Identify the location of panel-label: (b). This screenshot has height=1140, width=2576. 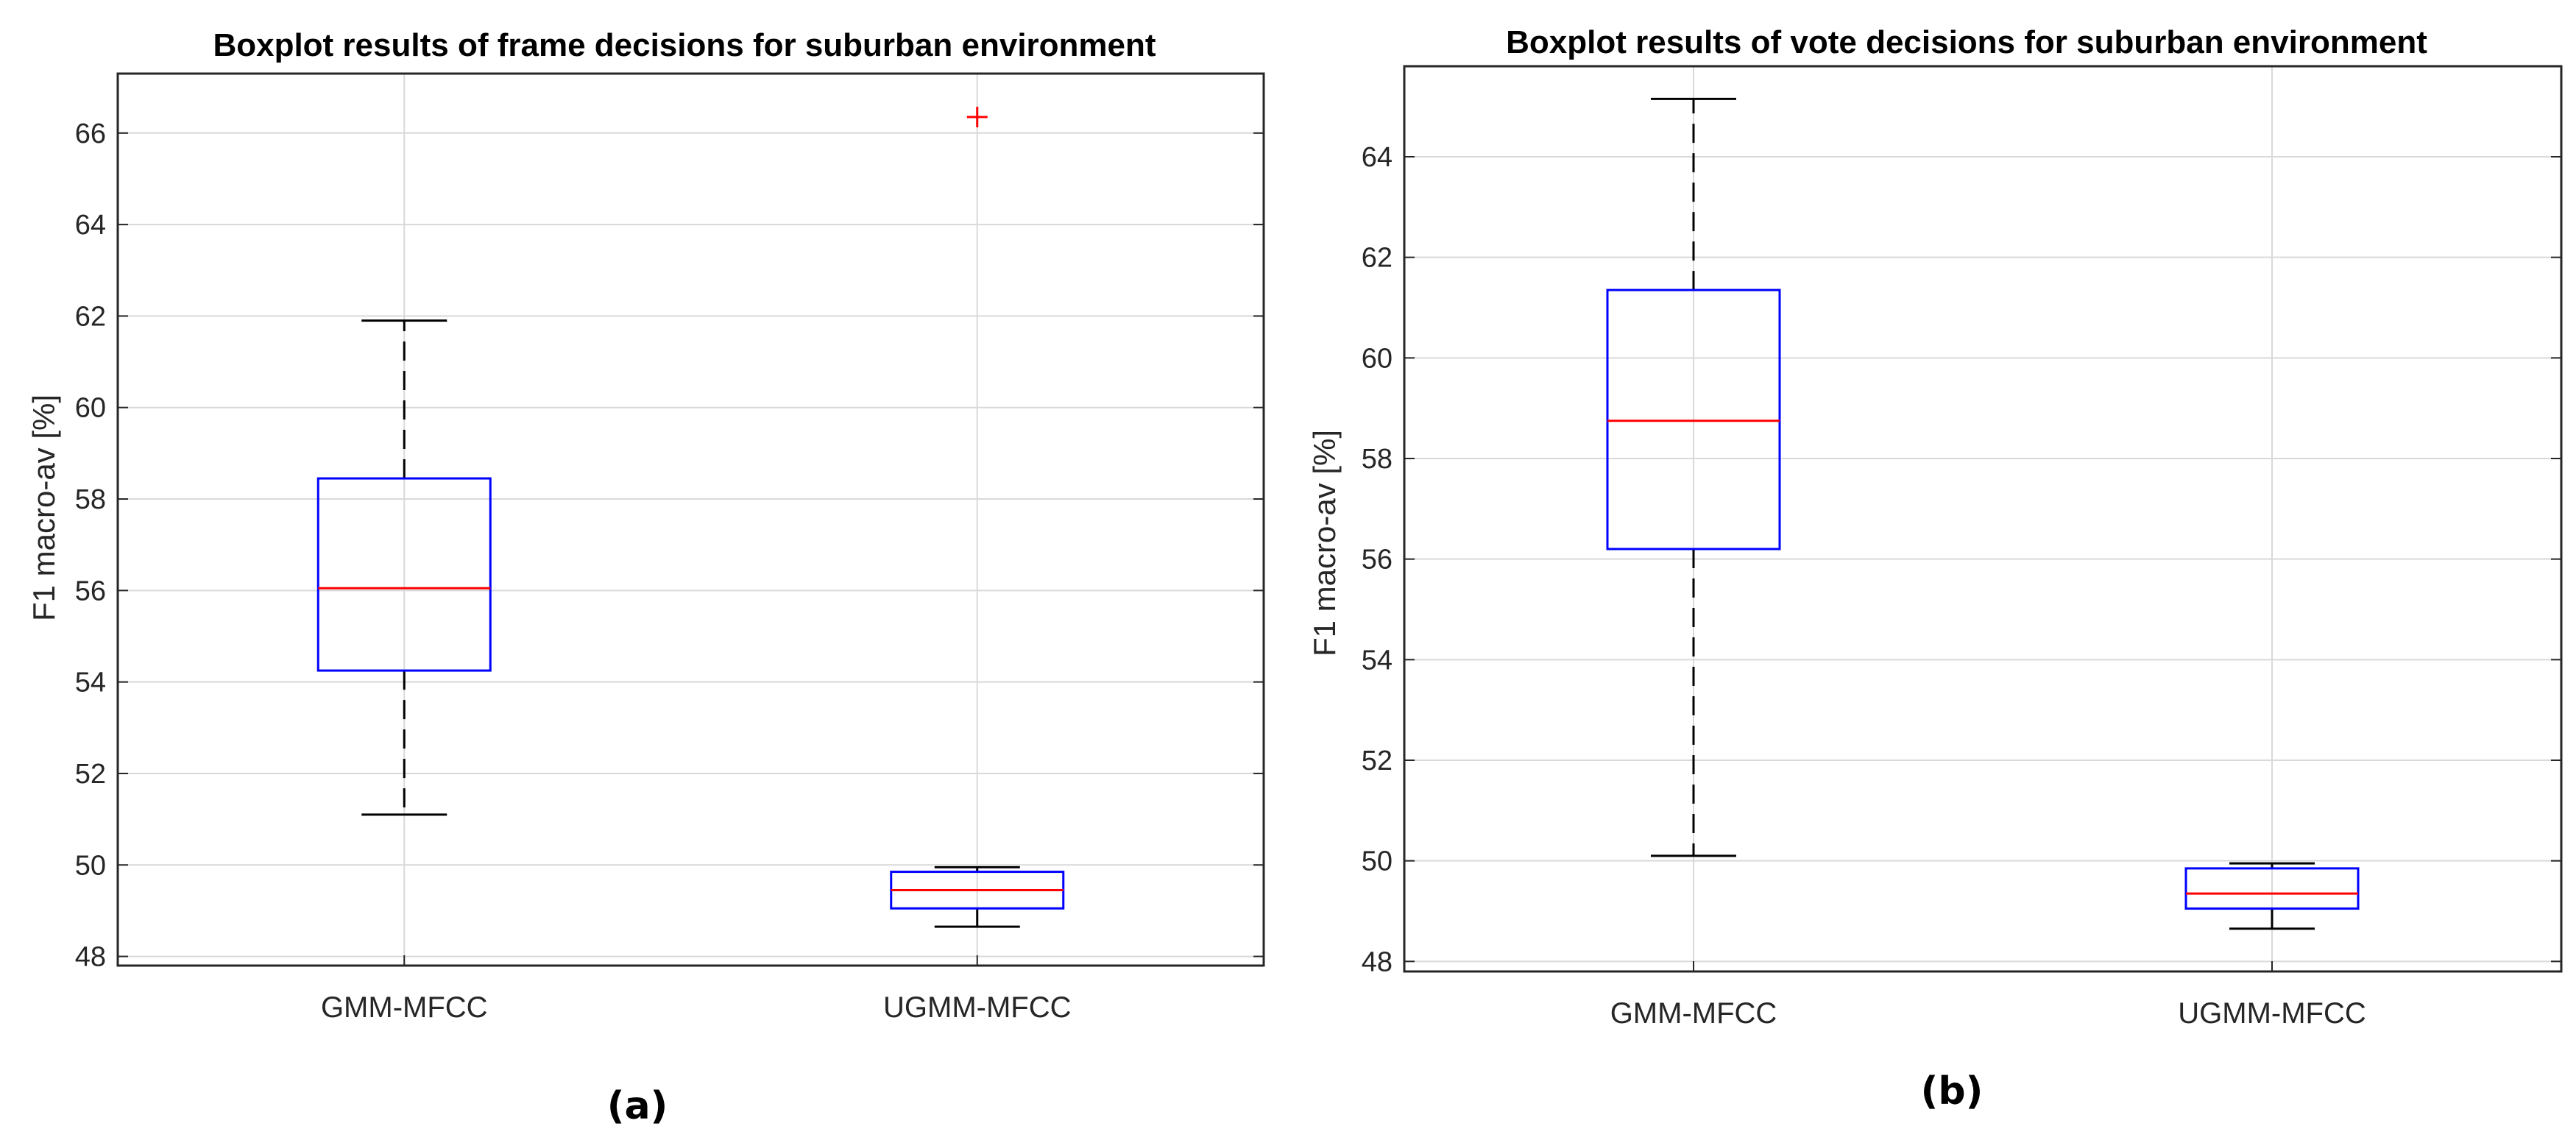
(1953, 1091).